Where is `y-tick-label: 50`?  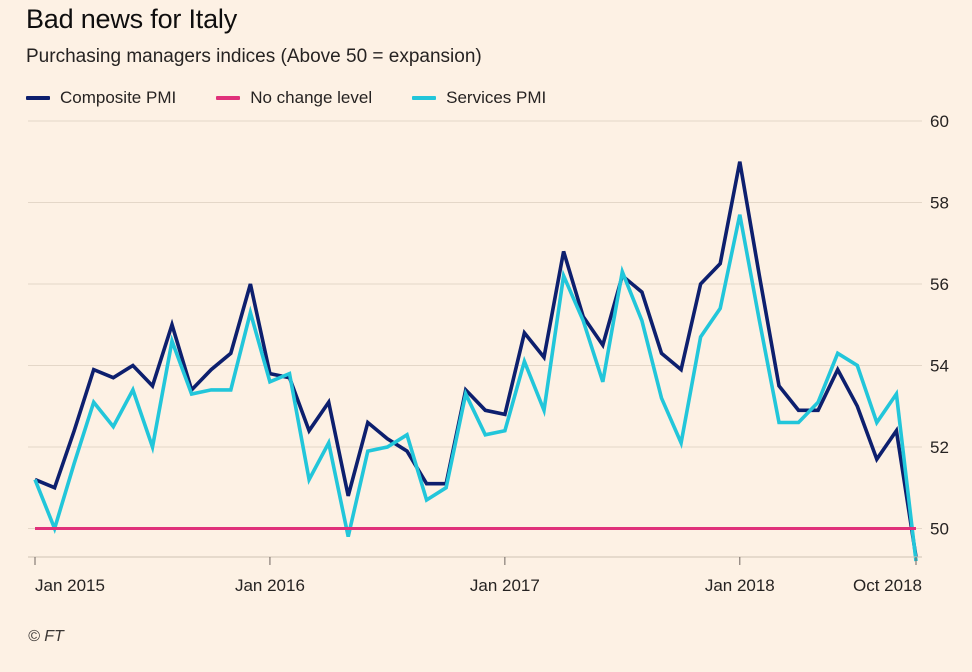 y-tick-label: 50 is located at coordinates (939, 528).